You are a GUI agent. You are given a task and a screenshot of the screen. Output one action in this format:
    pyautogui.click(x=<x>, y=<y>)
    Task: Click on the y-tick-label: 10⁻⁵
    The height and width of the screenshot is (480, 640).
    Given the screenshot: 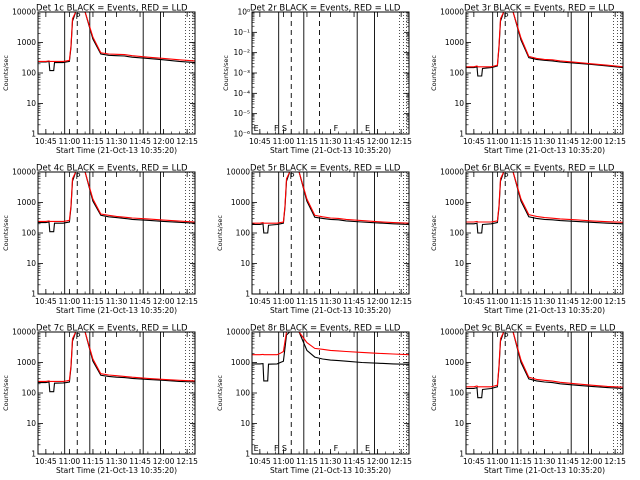 What is the action you would take?
    pyautogui.click(x=241, y=113)
    